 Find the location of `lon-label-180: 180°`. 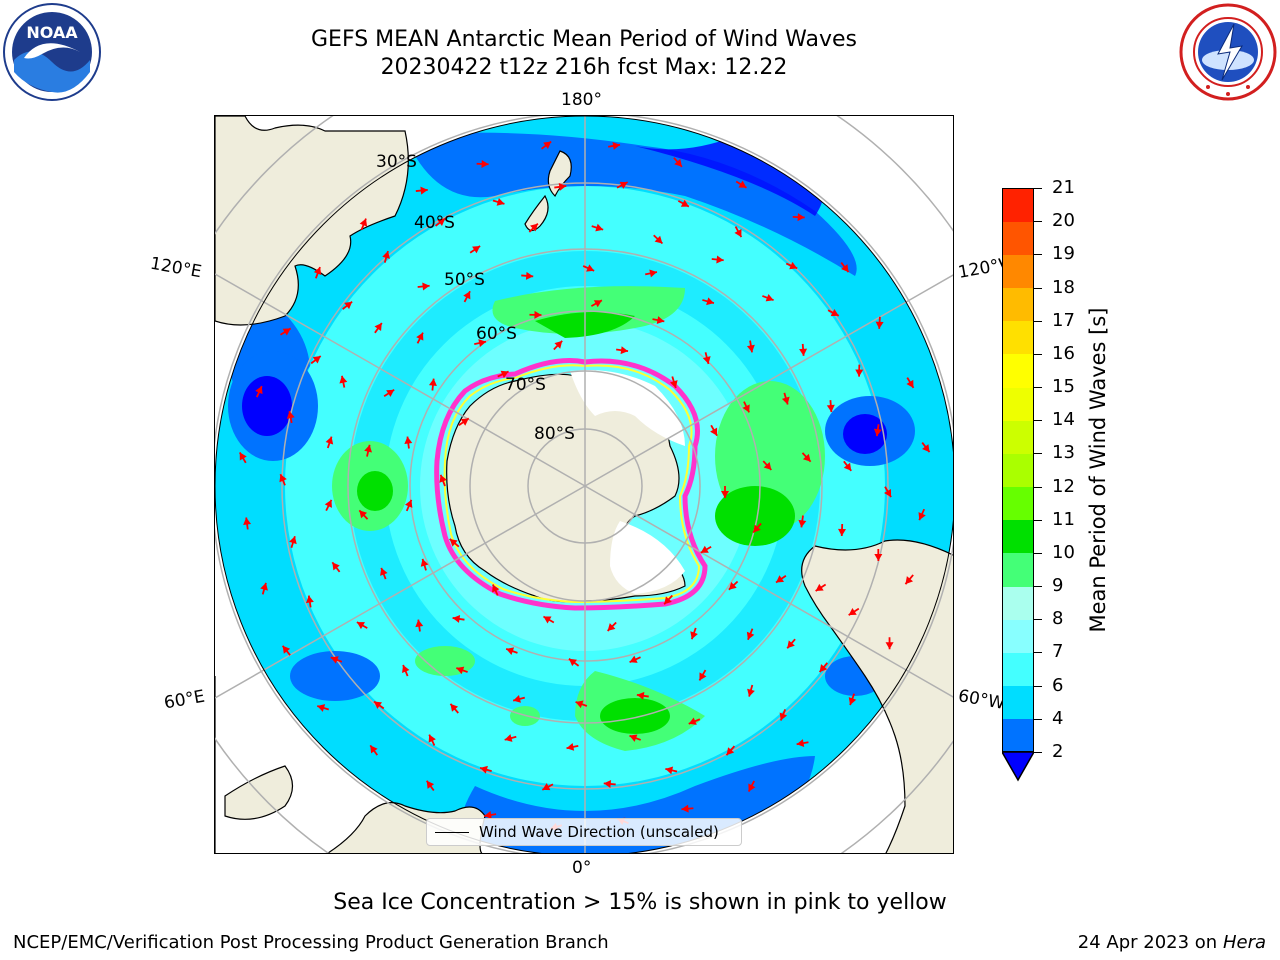

lon-label-180: 180° is located at coordinates (581, 100).